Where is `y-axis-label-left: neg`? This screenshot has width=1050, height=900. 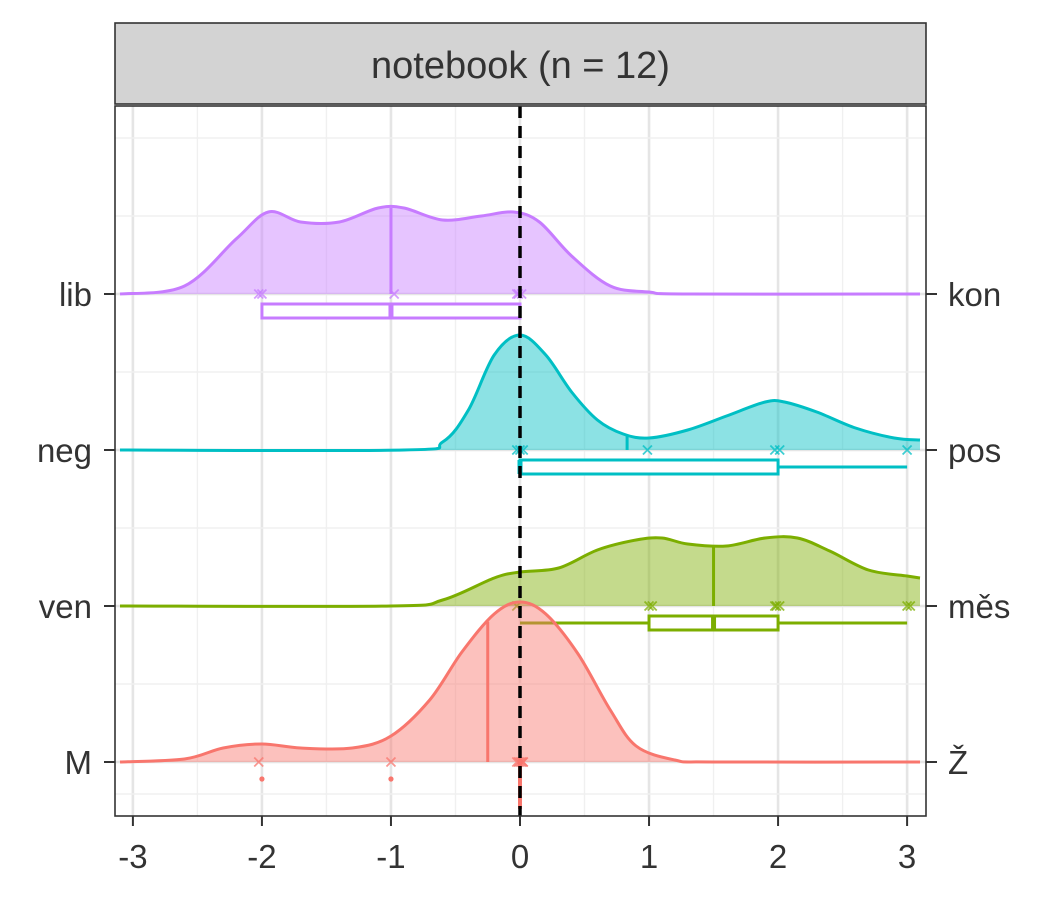 y-axis-label-left: neg is located at coordinates (64, 450).